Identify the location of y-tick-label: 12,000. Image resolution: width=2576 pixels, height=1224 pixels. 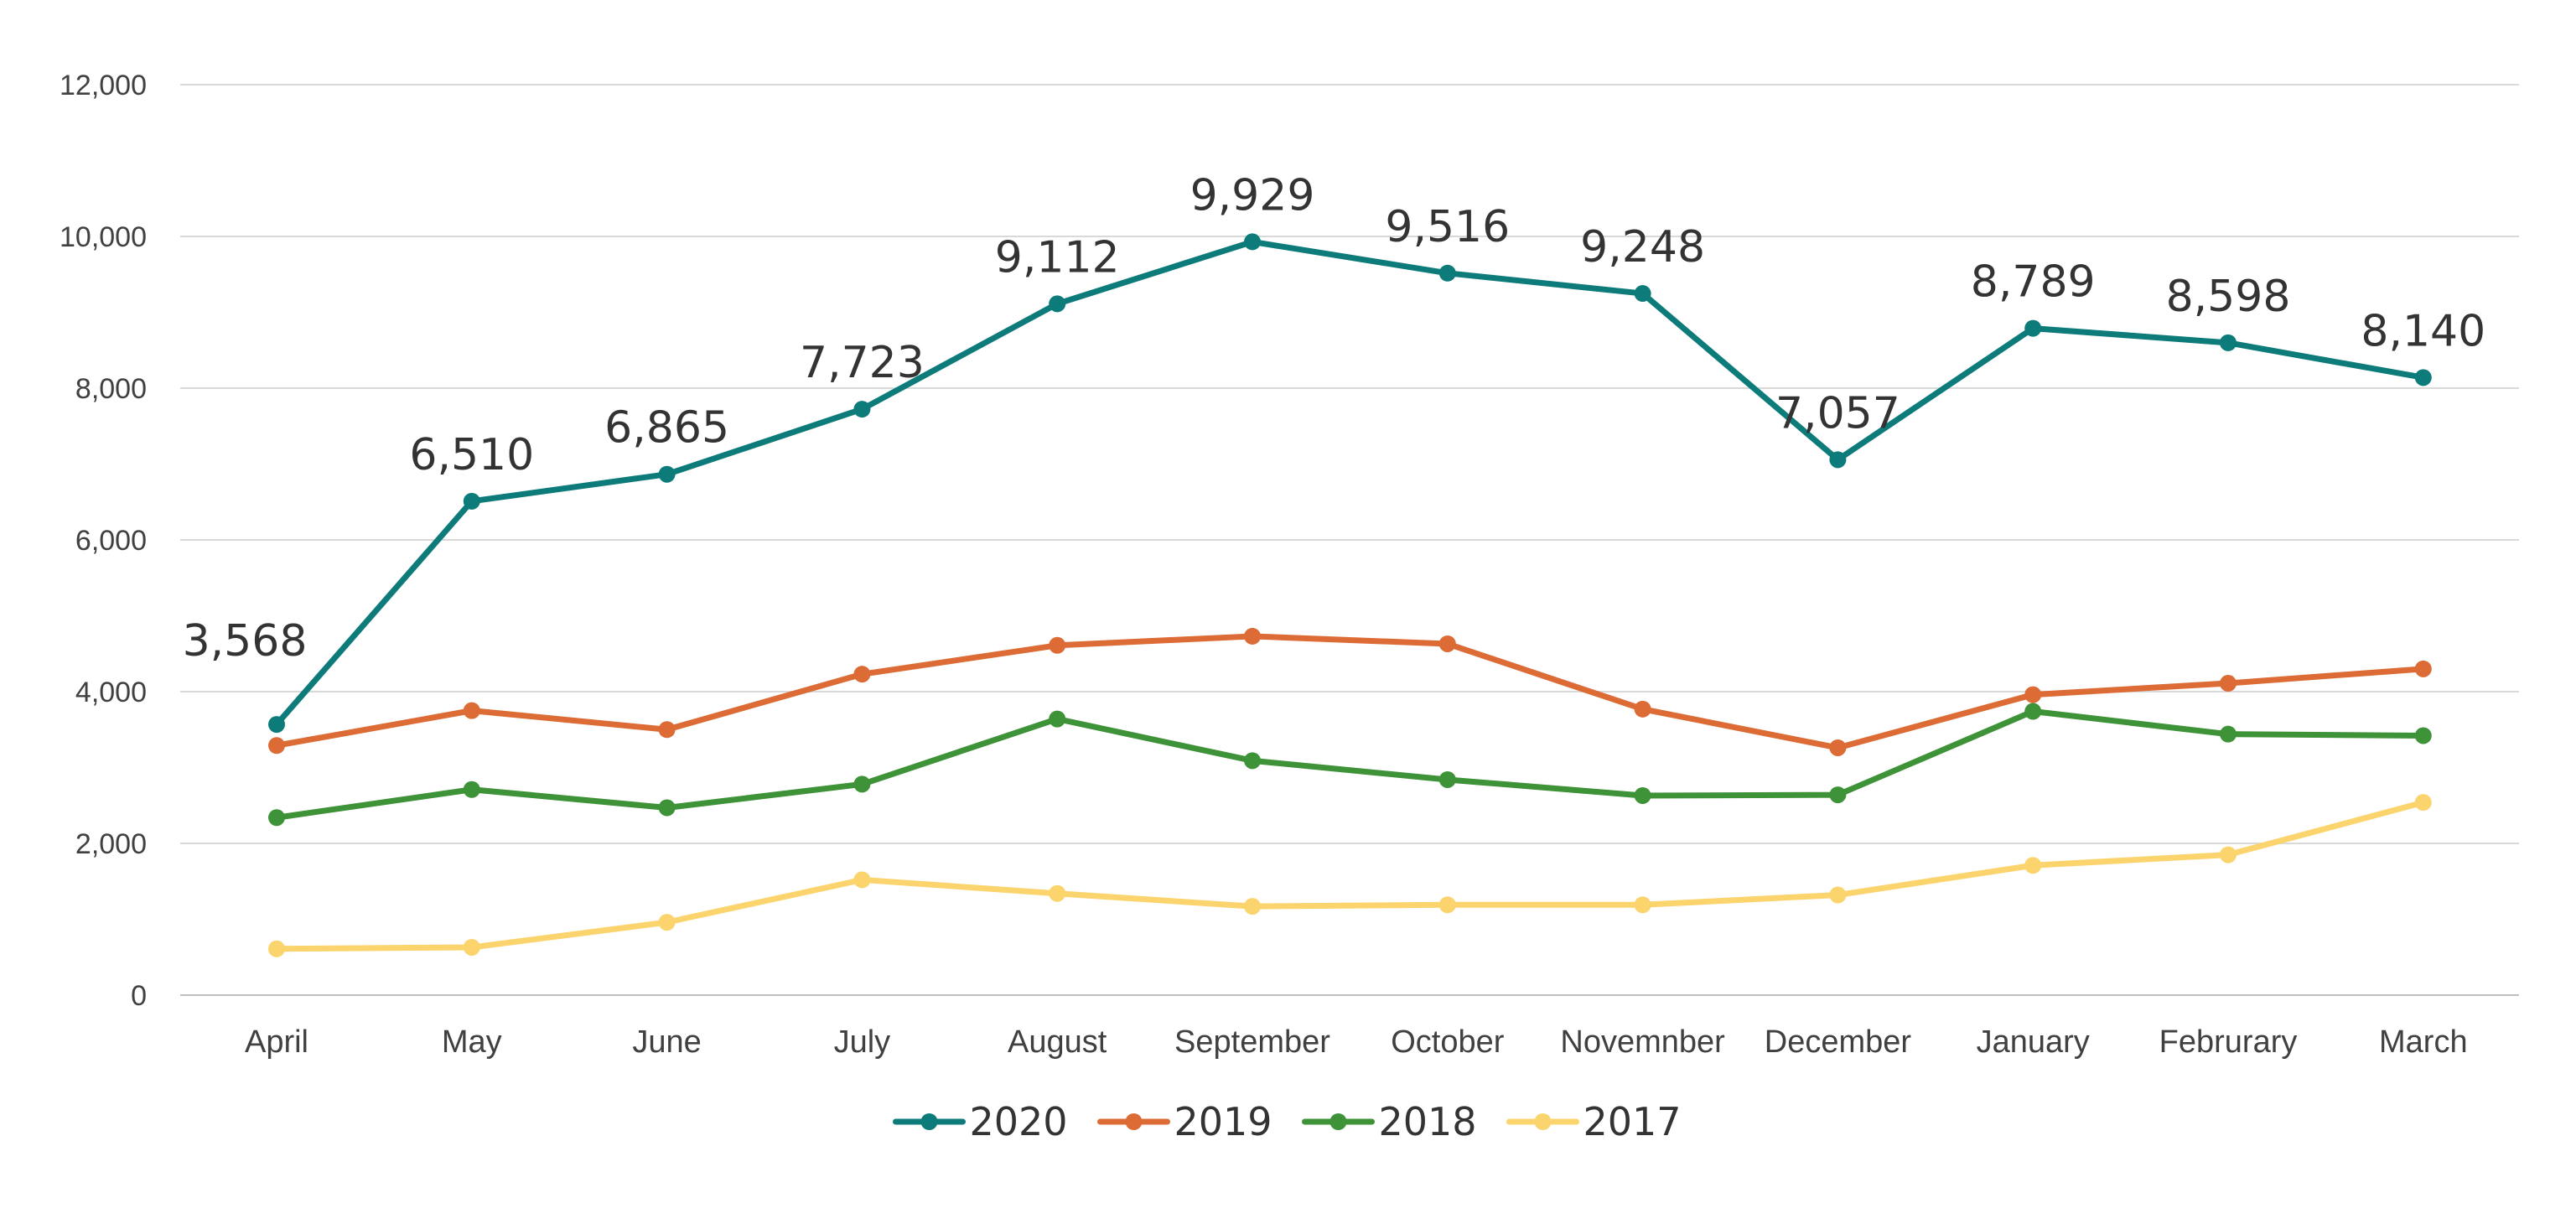
(103, 85).